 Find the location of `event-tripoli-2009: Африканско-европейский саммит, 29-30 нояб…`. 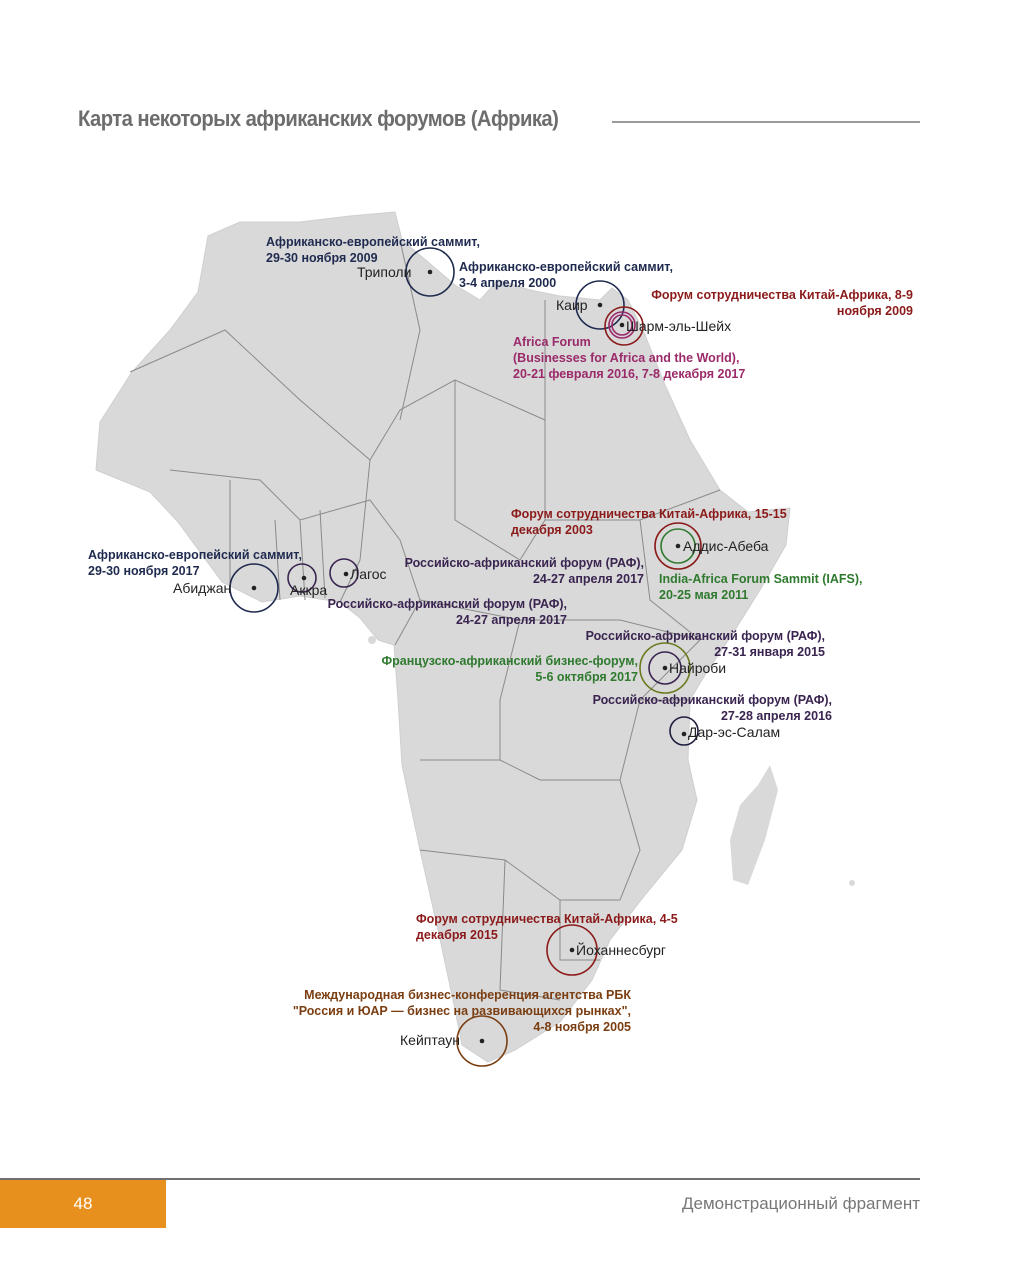

event-tripoli-2009: Африканско-европейский саммит, 29-30 нояб… is located at coordinates (373, 250).